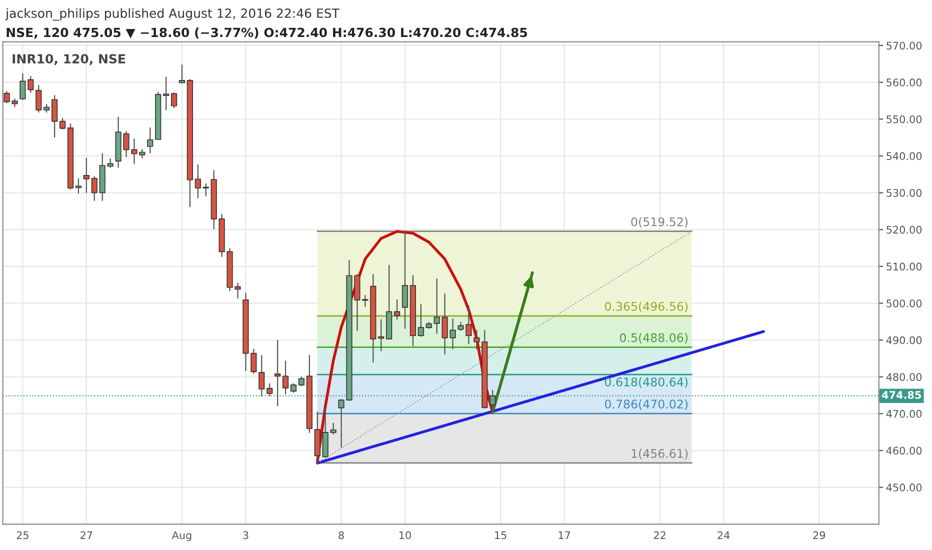  What do you see at coordinates (904, 303) in the screenshot?
I see `y-tick-label: 500.00` at bounding box center [904, 303].